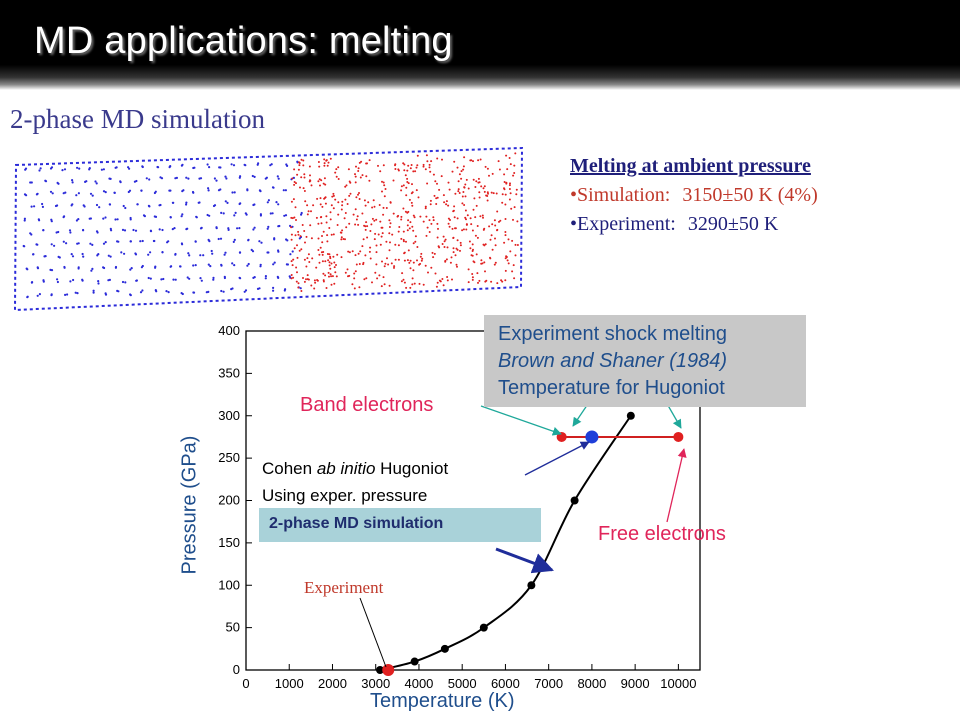  What do you see at coordinates (367, 405) in the screenshot?
I see `band-electrons-label: Band electrons` at bounding box center [367, 405].